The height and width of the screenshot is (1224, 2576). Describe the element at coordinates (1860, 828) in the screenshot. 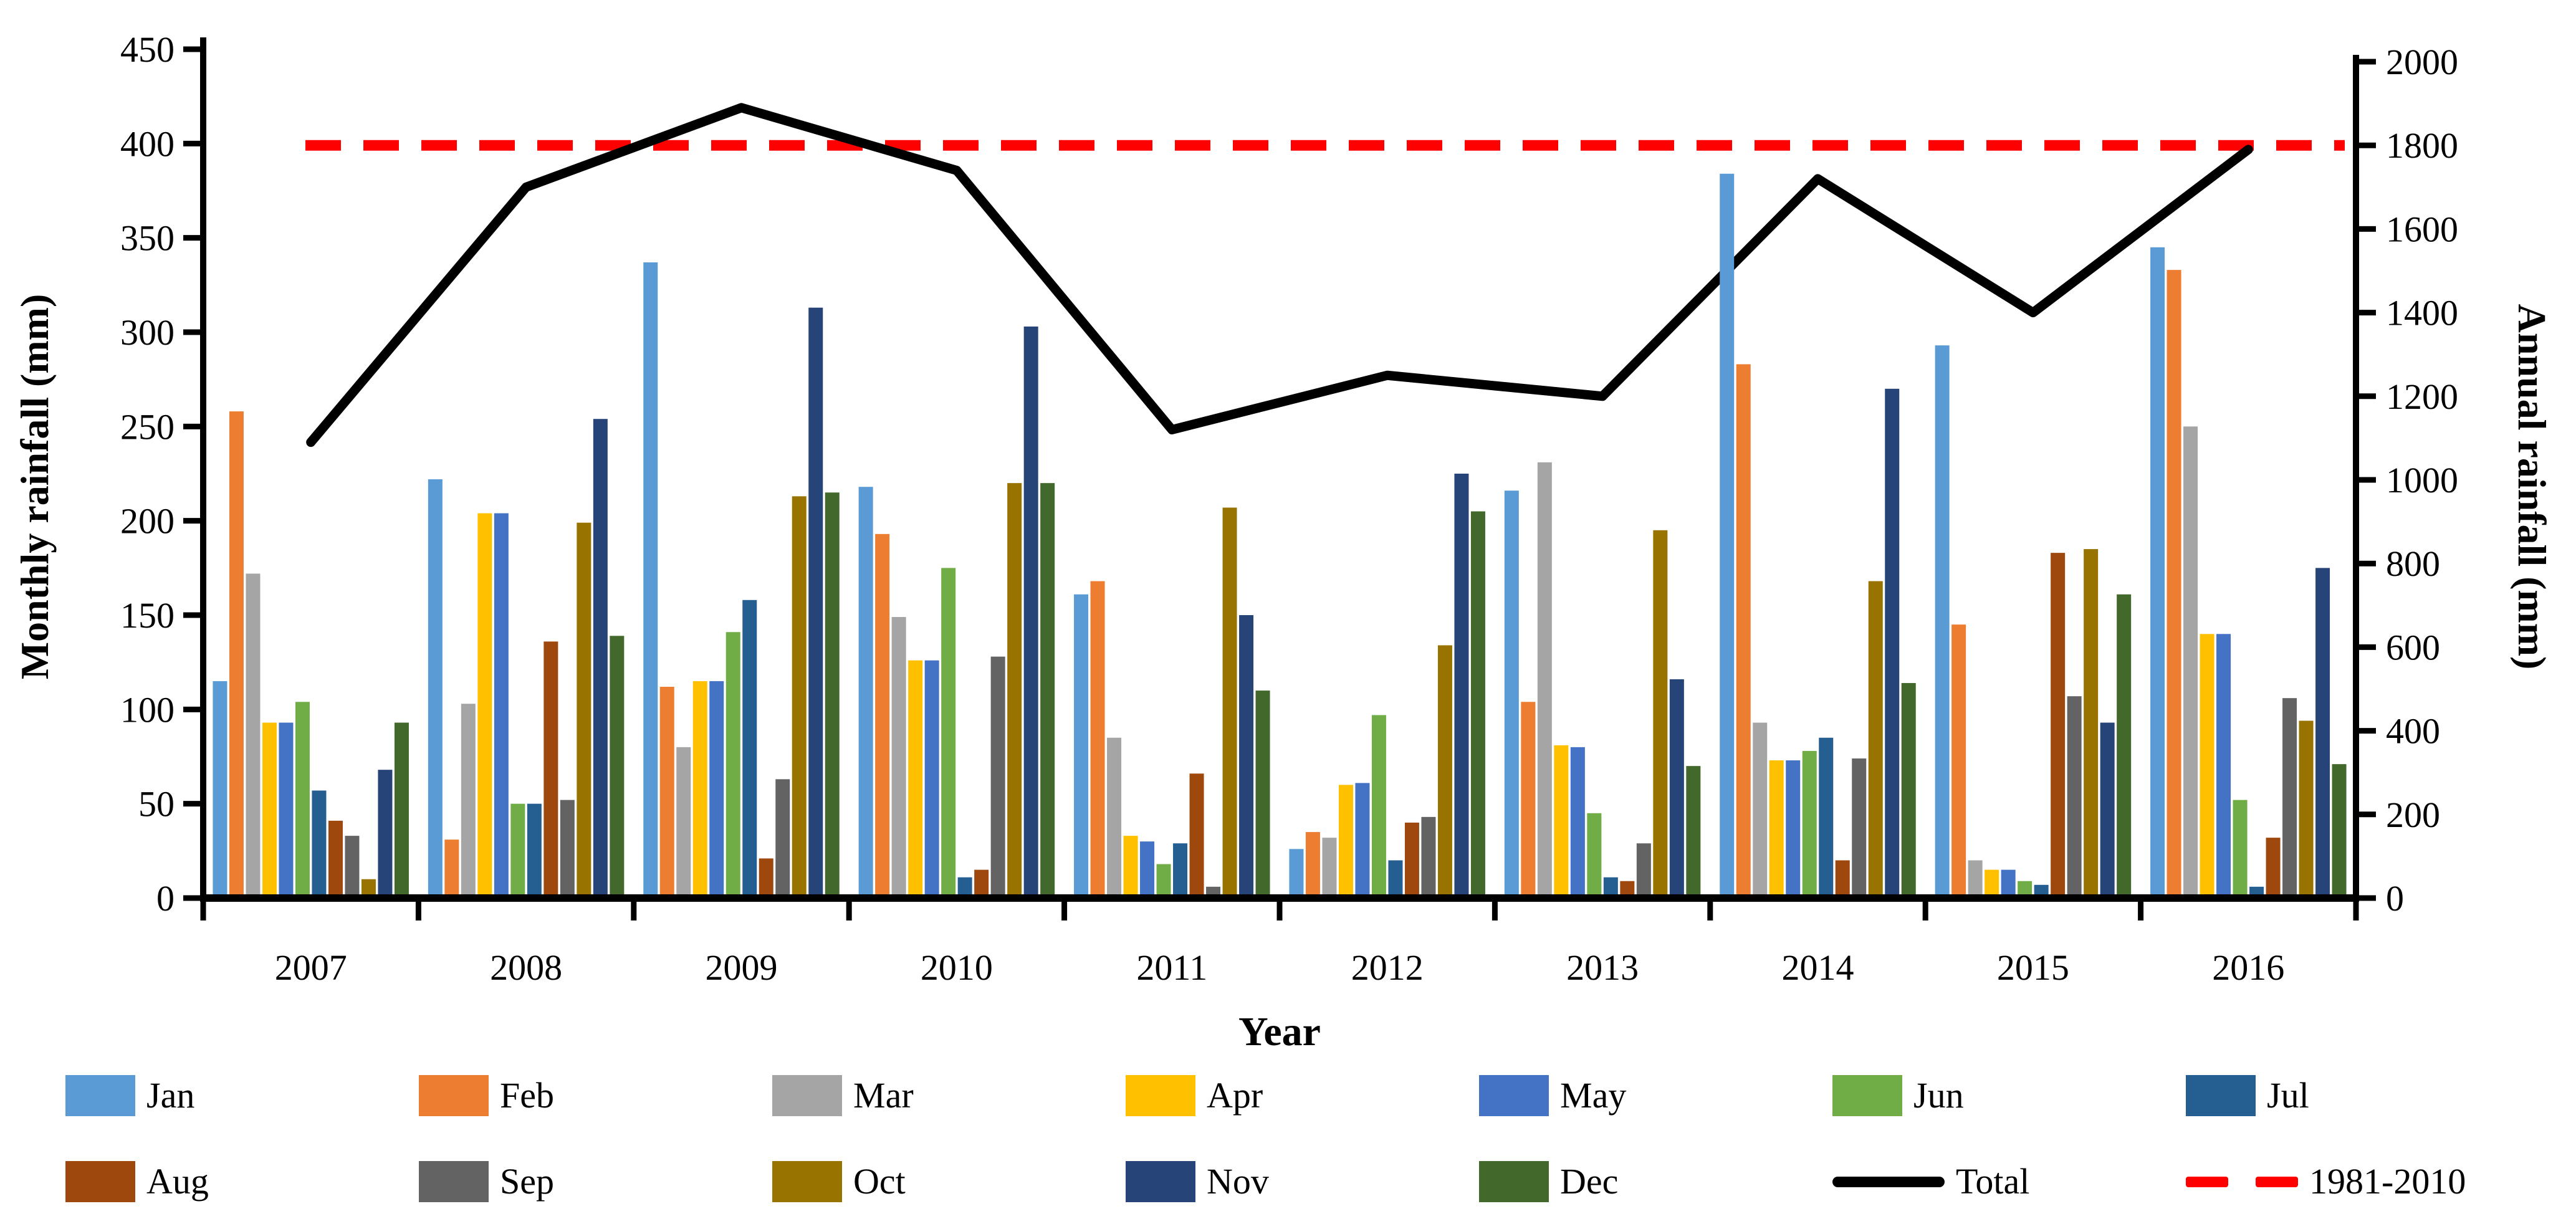

I see `bar-sep-2014` at that location.